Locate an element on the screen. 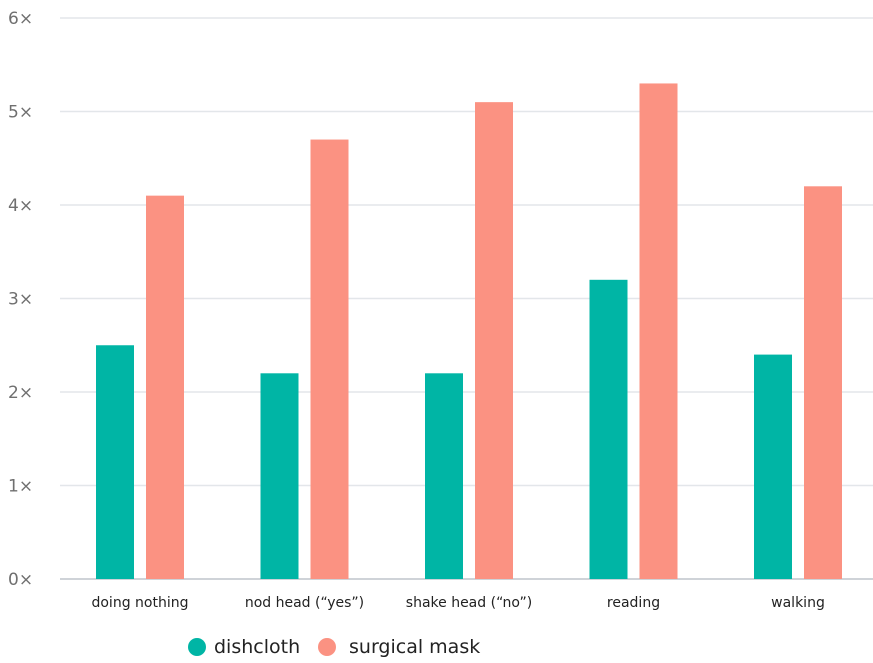  y-tick-label: 1× is located at coordinates (20, 487).